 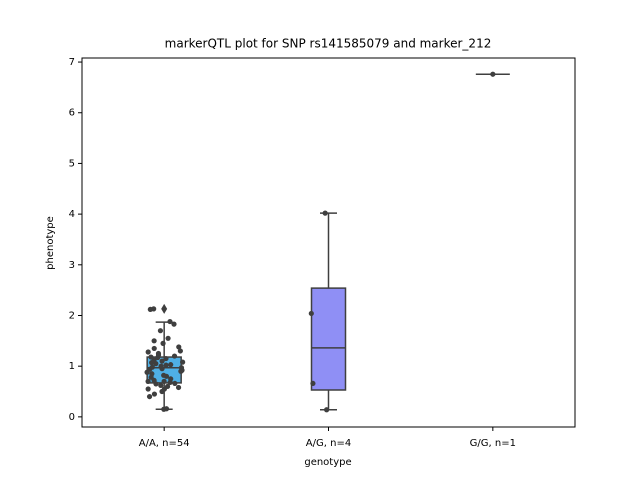 I want to click on y-tick-label: 0, so click(x=72, y=417).